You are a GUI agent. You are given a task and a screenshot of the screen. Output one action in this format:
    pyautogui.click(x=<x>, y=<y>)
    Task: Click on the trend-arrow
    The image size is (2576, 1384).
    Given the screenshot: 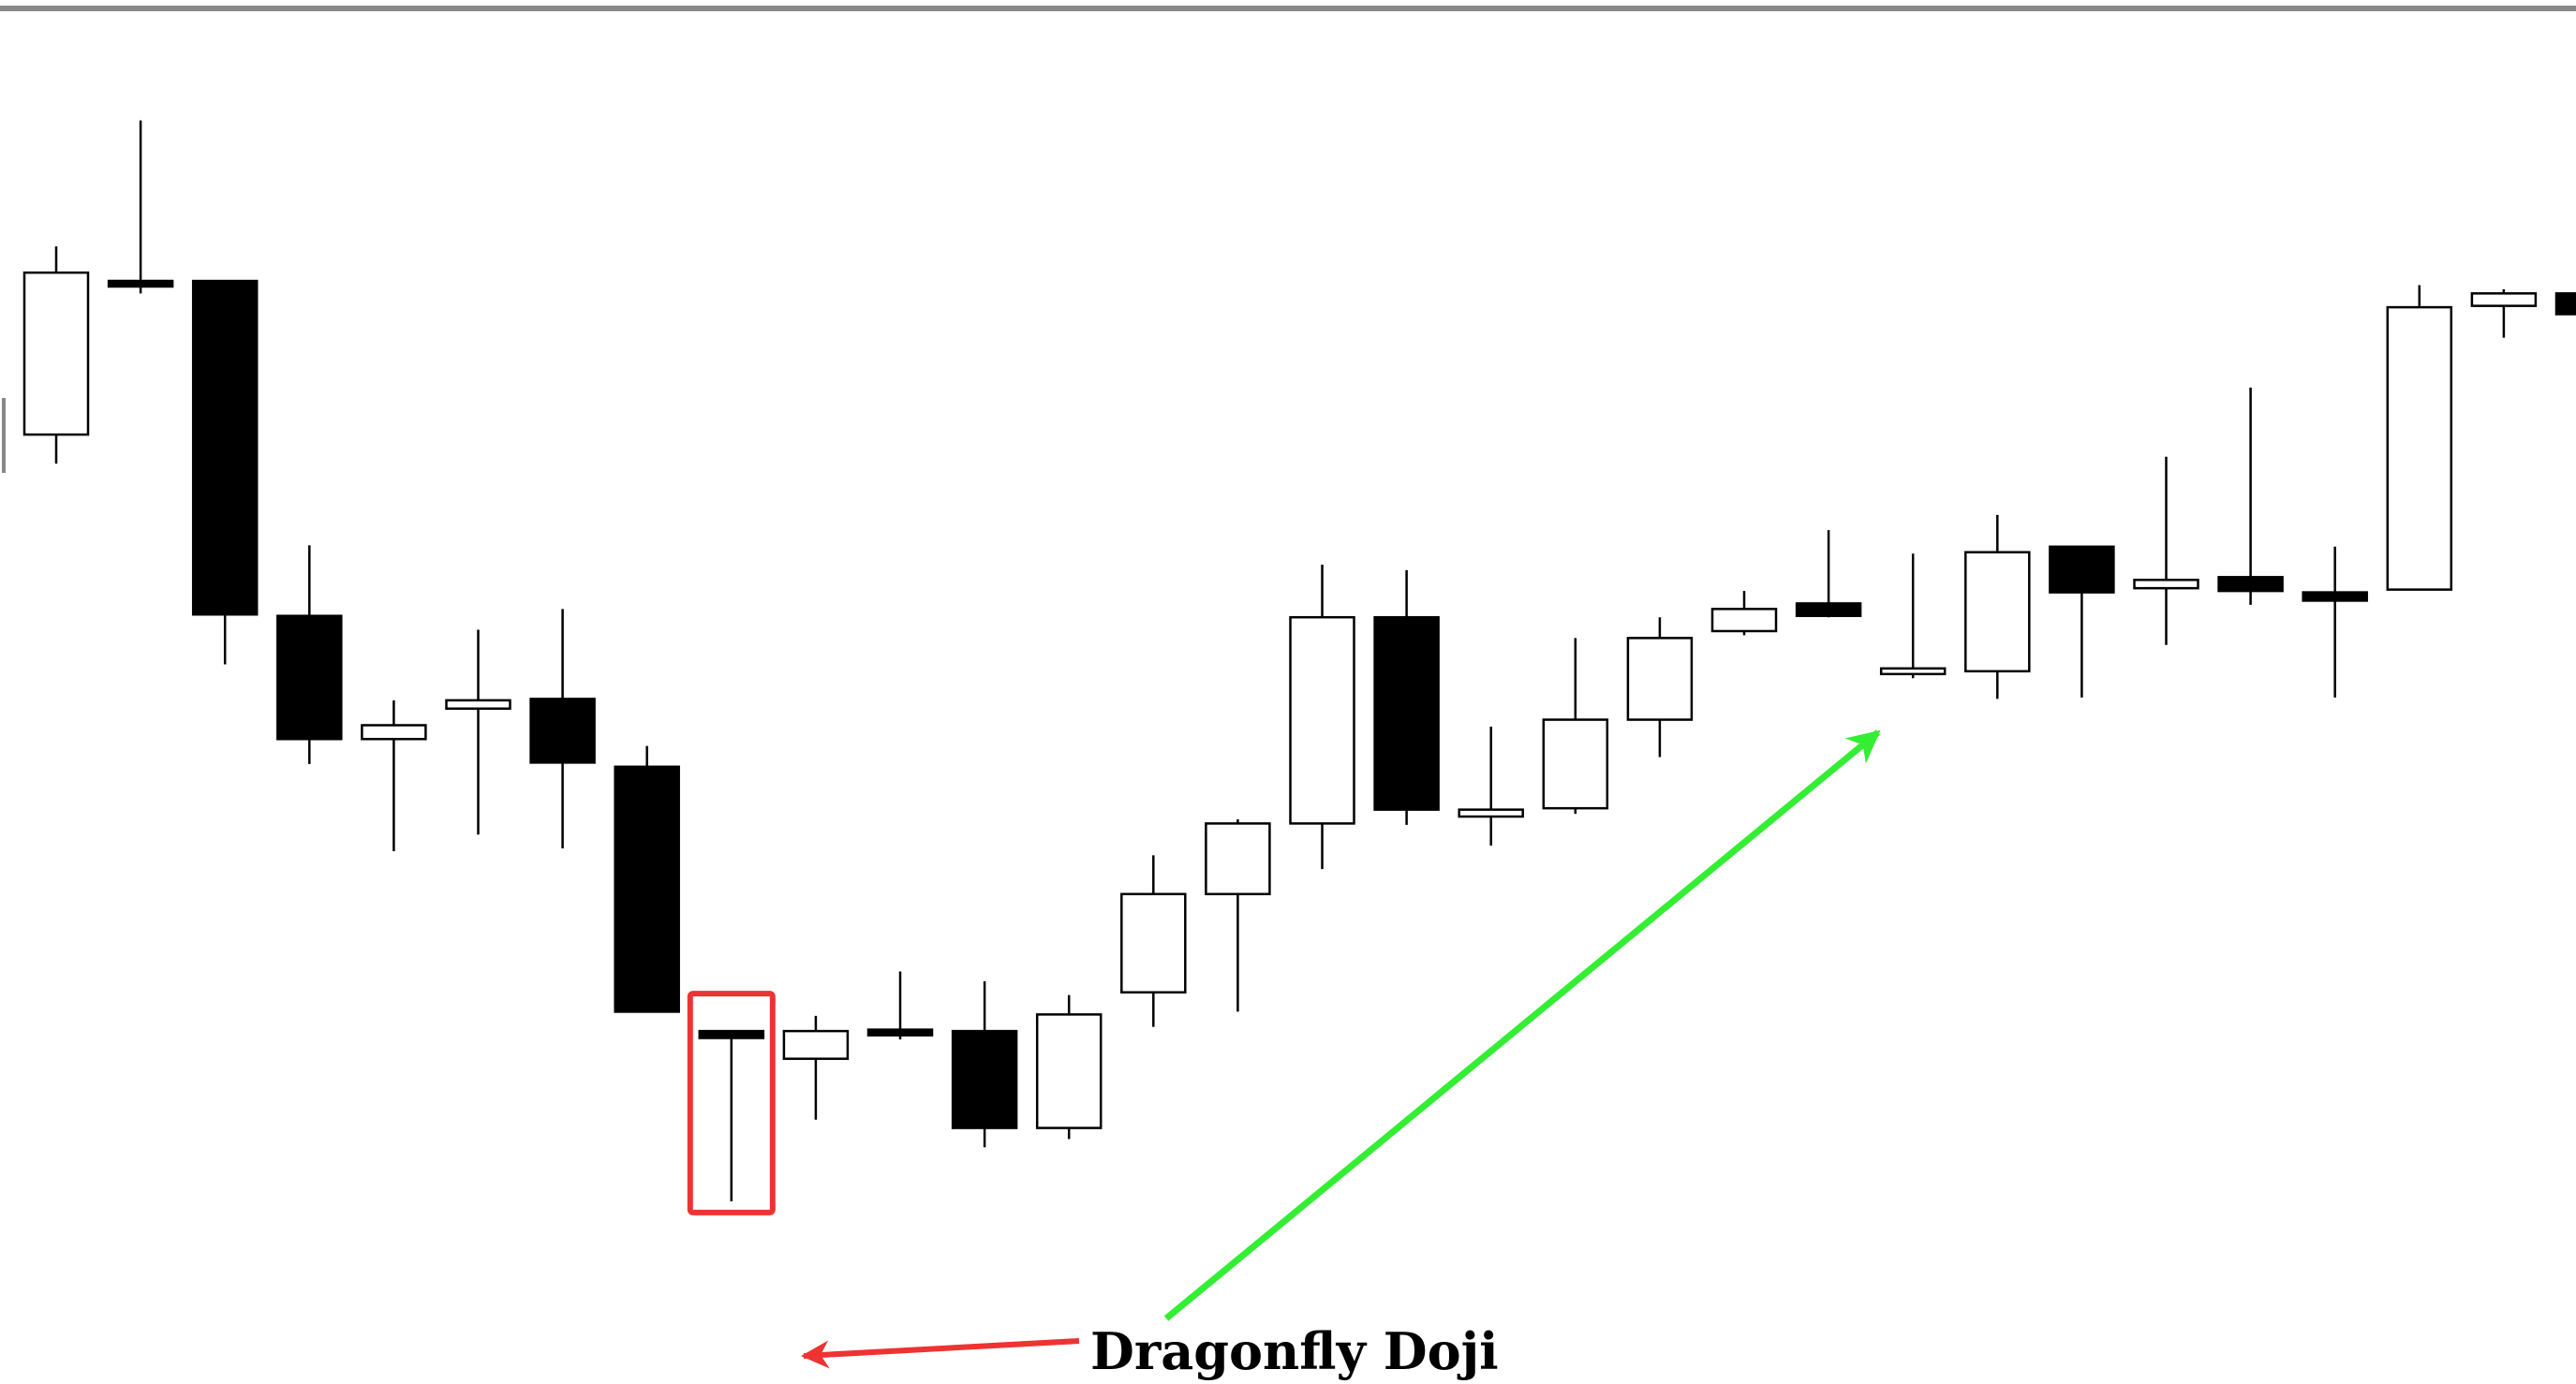 What is the action you would take?
    pyautogui.click(x=1522, y=1025)
    